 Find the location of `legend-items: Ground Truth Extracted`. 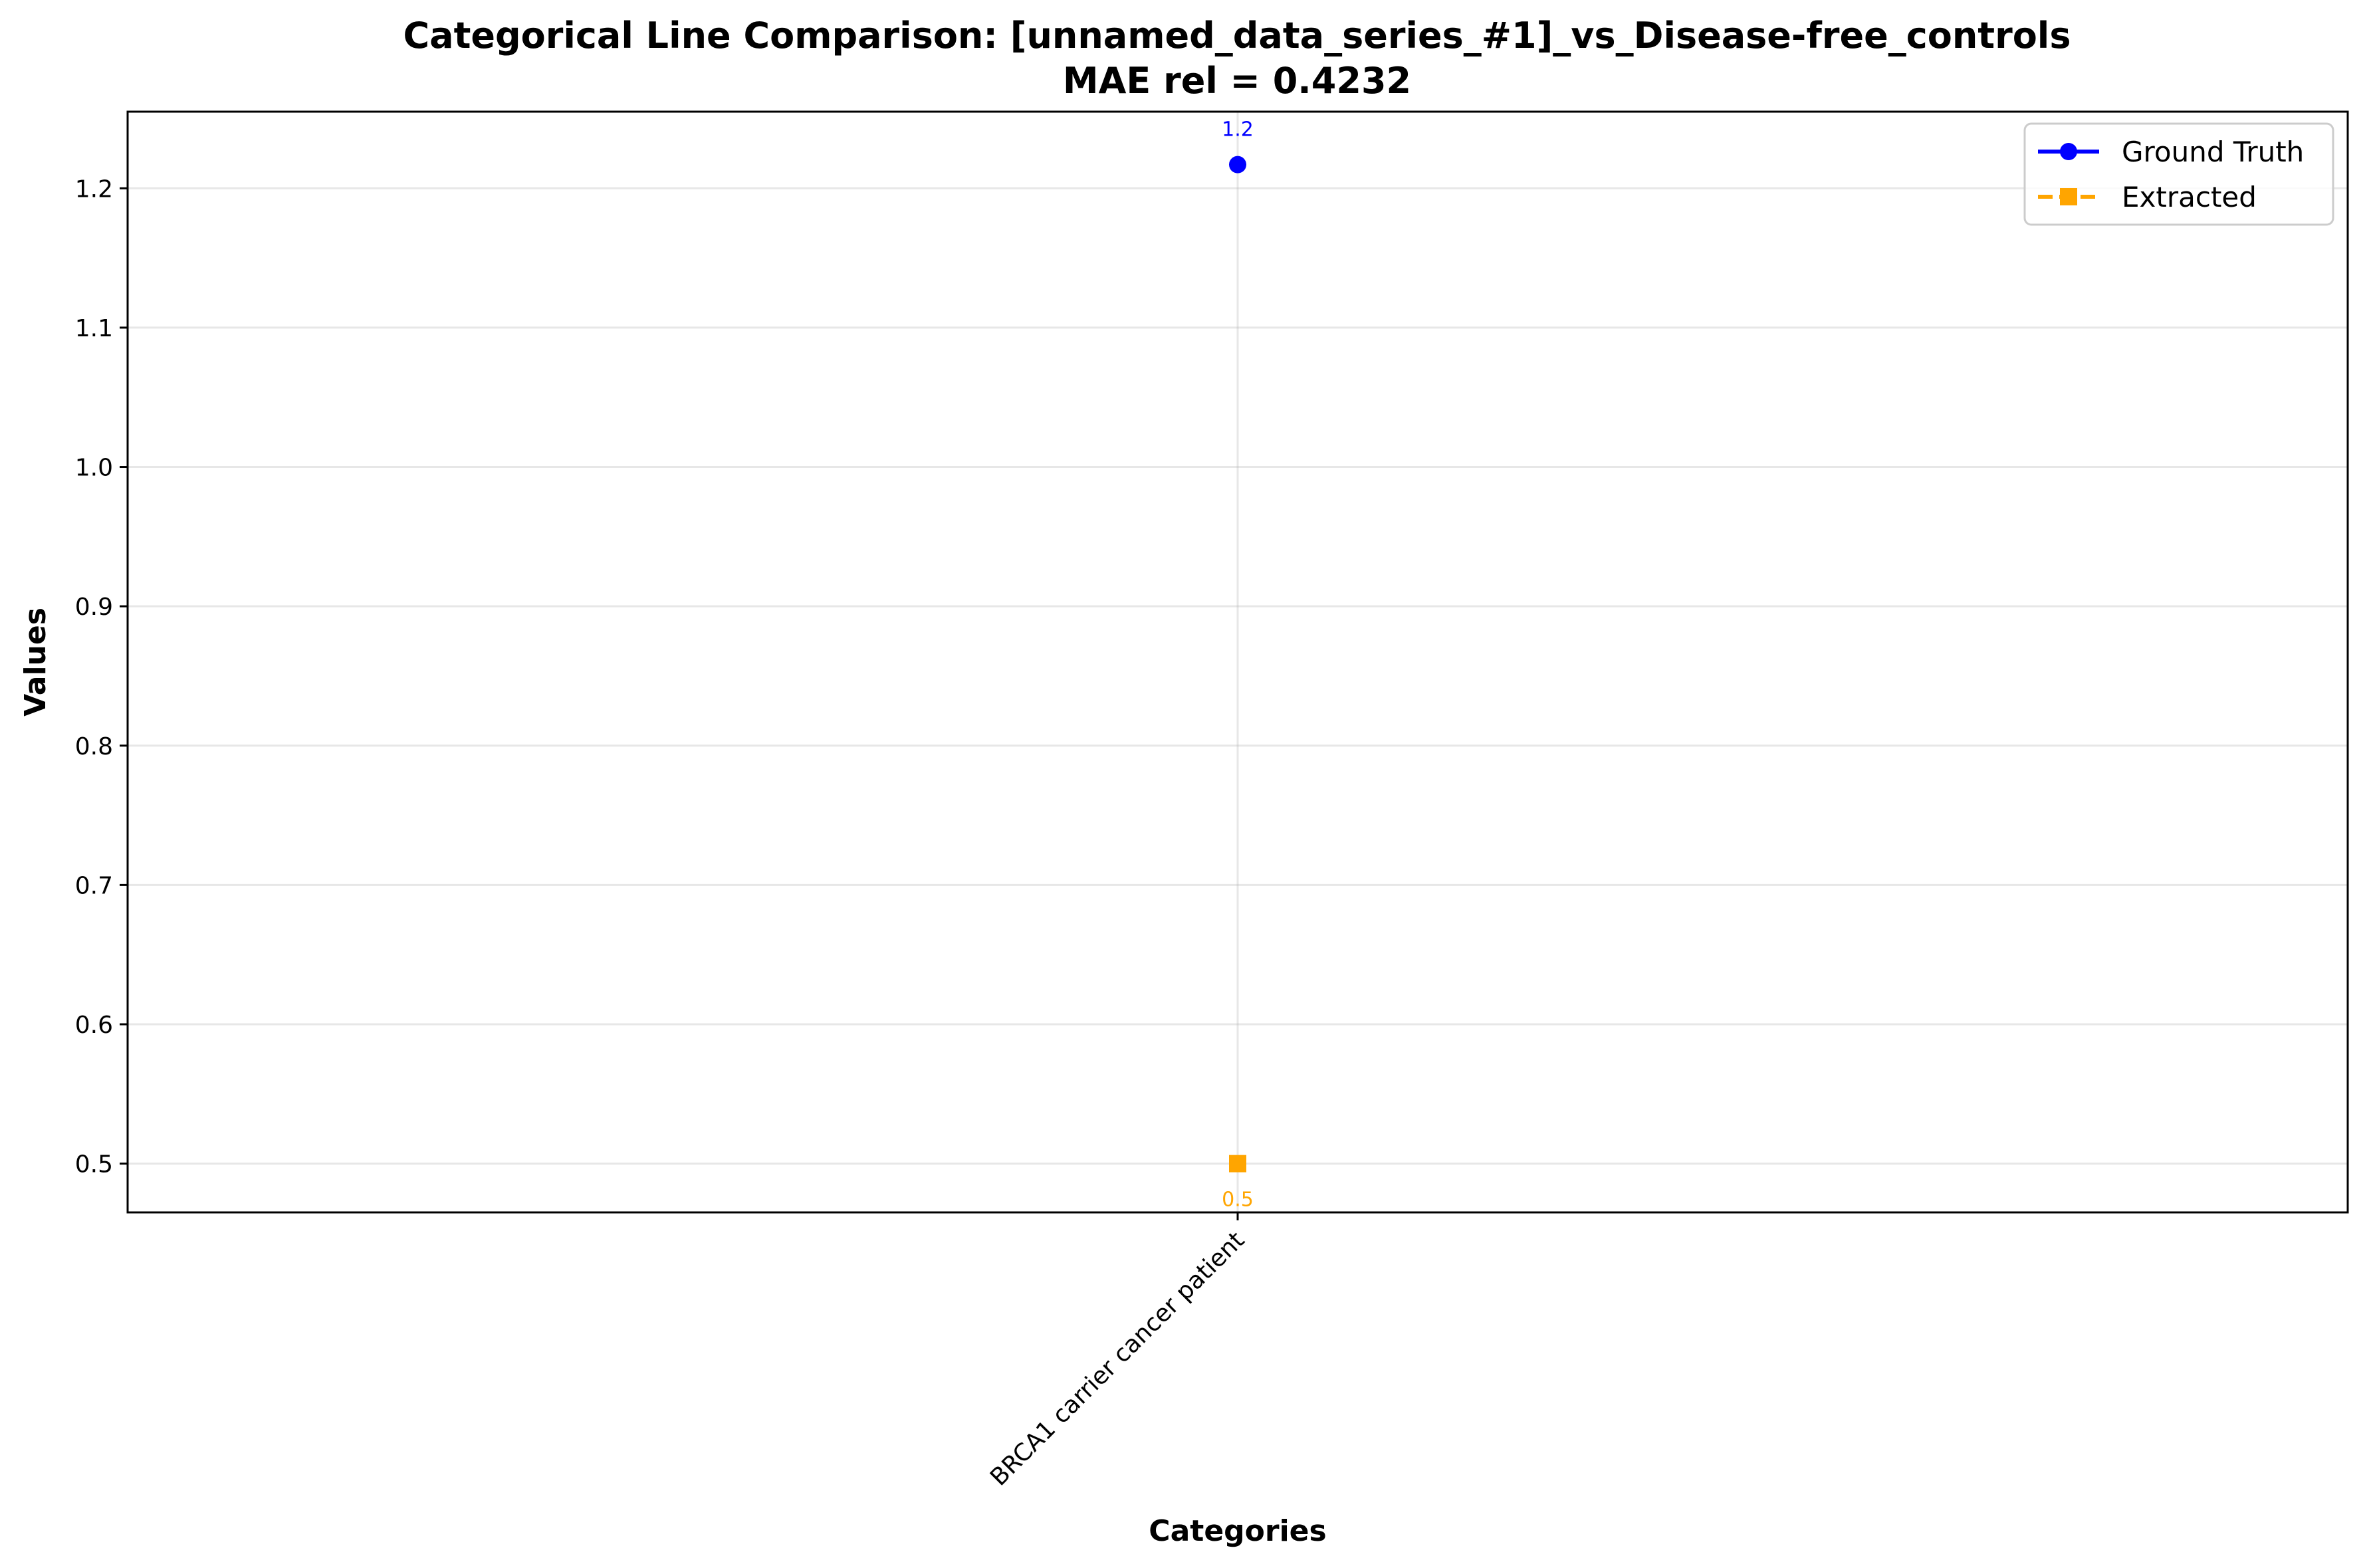

legend-items: Ground Truth Extracted is located at coordinates (2171, 174).